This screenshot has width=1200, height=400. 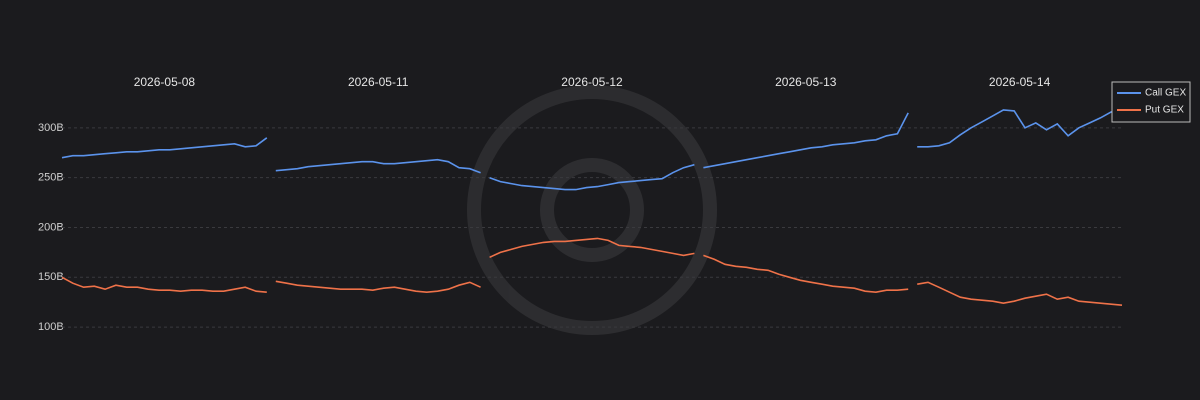 I want to click on facet-title: 2026-05-12, so click(x=592, y=82).